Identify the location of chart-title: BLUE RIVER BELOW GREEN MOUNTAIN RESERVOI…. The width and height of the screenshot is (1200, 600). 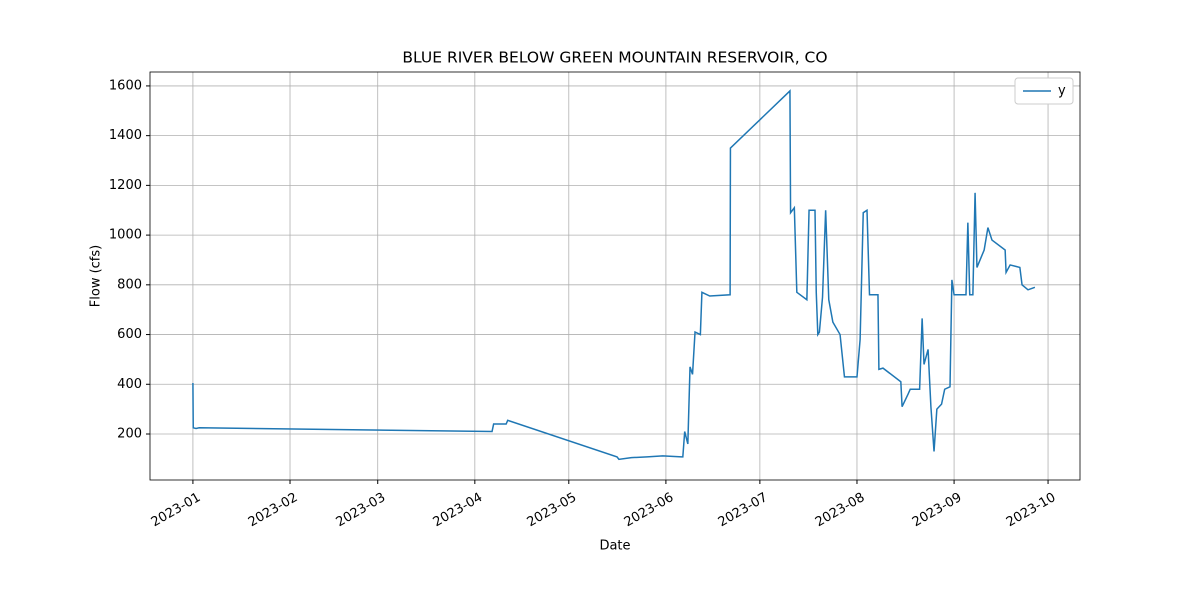
(614, 58).